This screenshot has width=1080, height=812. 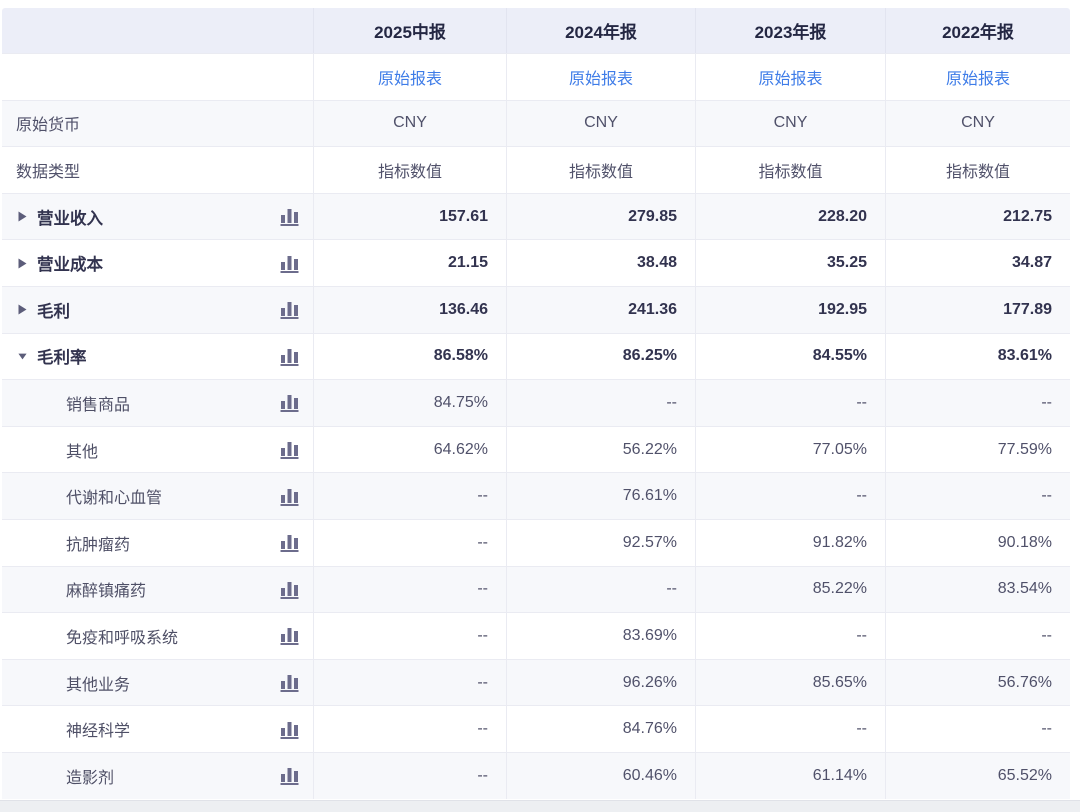 What do you see at coordinates (409, 216) in the screenshot?
I see `metric-value-cell: 157.61` at bounding box center [409, 216].